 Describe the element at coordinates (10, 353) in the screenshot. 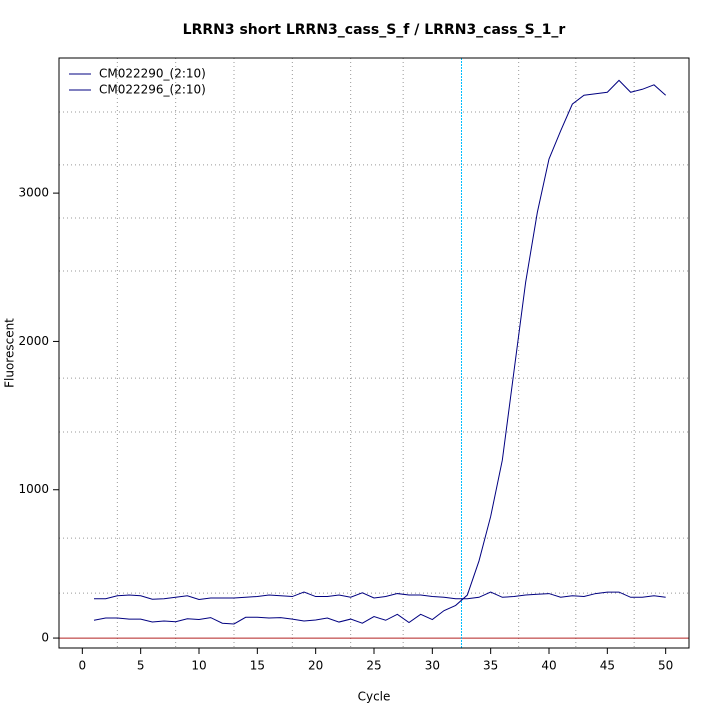

I see `y-axis-label: Fluorescent` at that location.